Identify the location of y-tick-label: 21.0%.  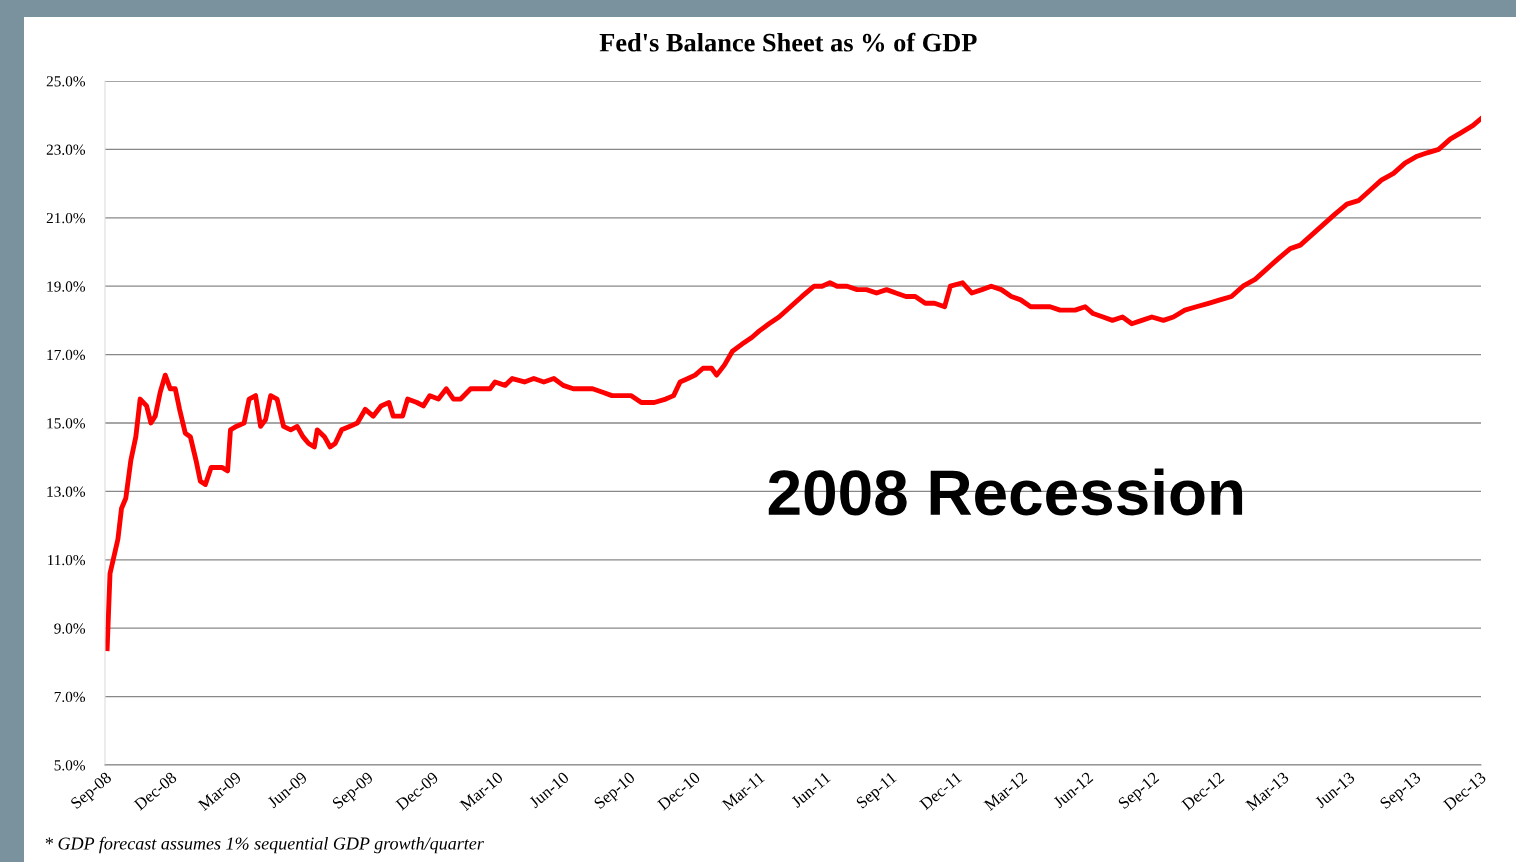
(66, 218).